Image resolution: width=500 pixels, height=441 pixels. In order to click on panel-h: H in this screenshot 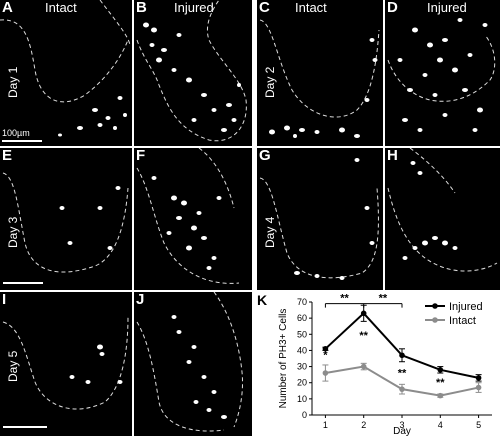, I will do `click(442, 219)`.